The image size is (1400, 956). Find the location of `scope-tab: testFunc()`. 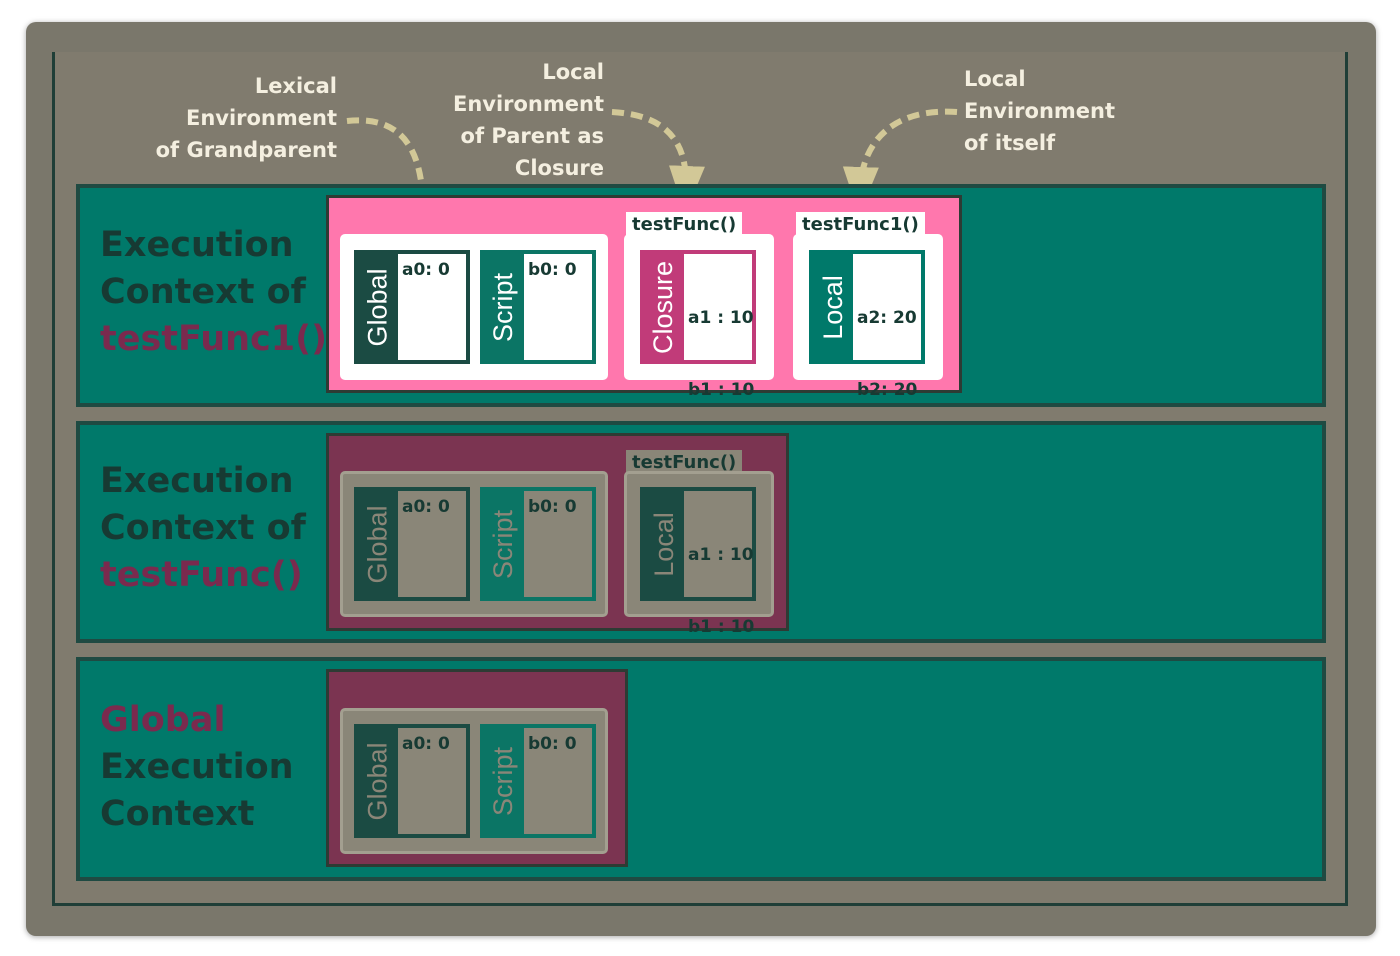

scope-tab: testFunc() is located at coordinates (684, 225).